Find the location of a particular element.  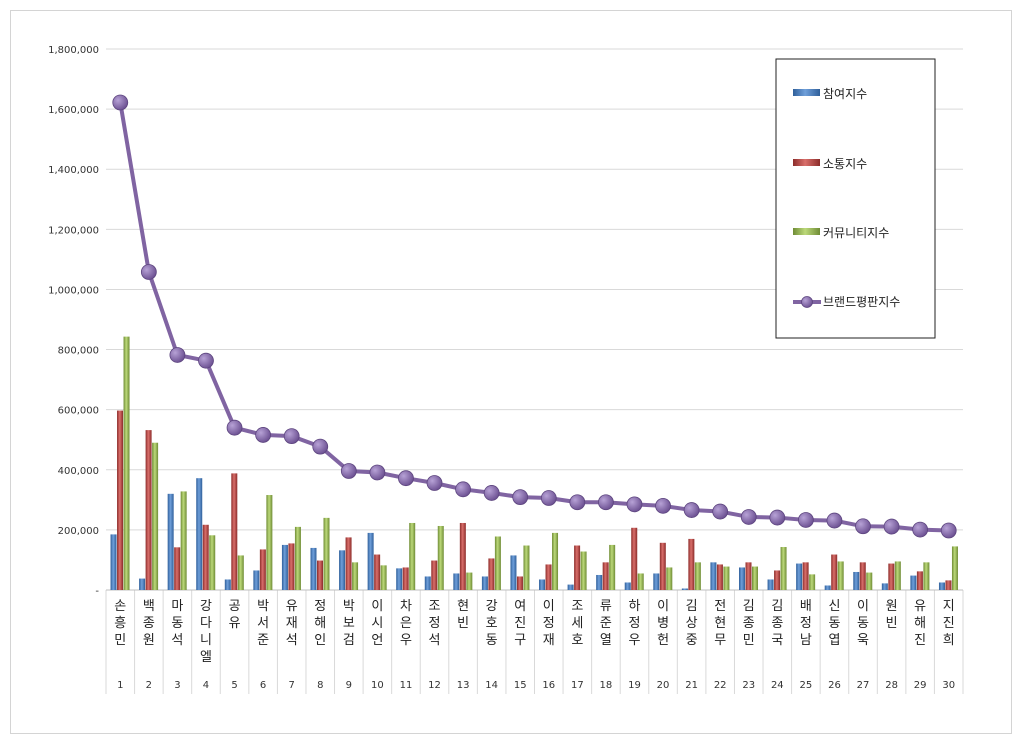

rank-label: 28 is located at coordinates (891, 685).